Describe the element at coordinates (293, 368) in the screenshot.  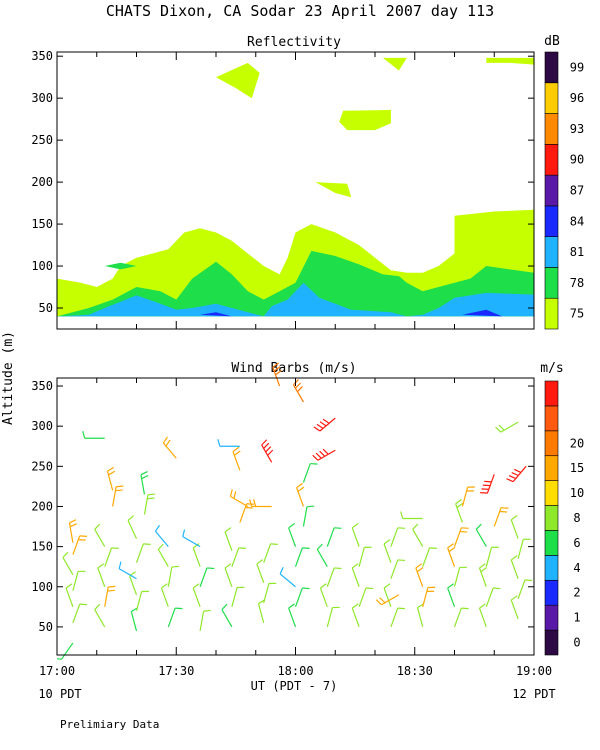
I see `wind-barbs-title: Wind Barbs (m/s)` at that location.